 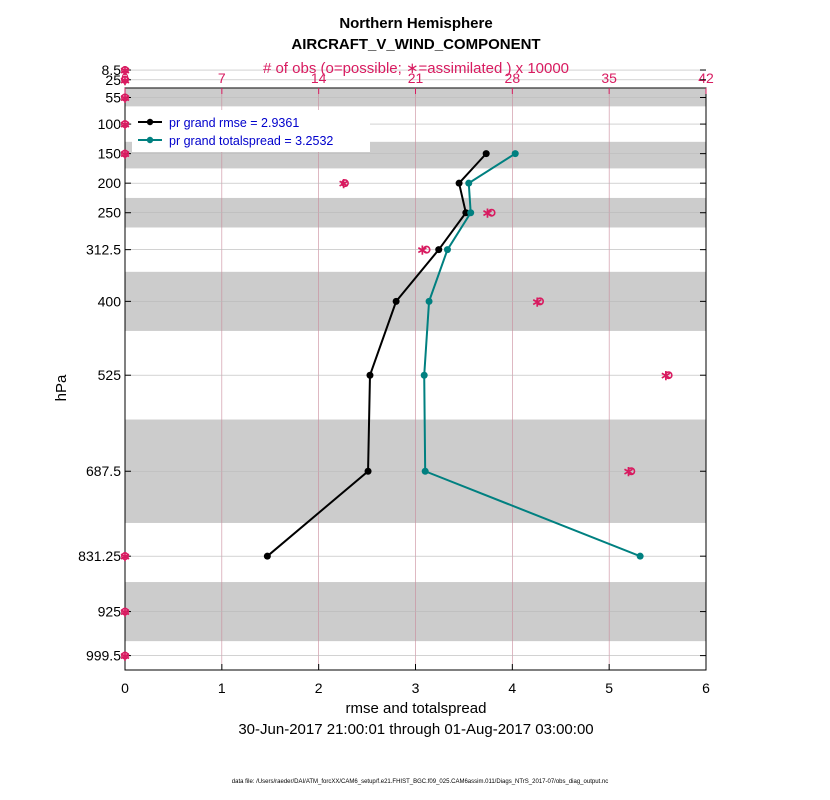 I want to click on y-tick-label-1: 25, so click(x=113, y=80).